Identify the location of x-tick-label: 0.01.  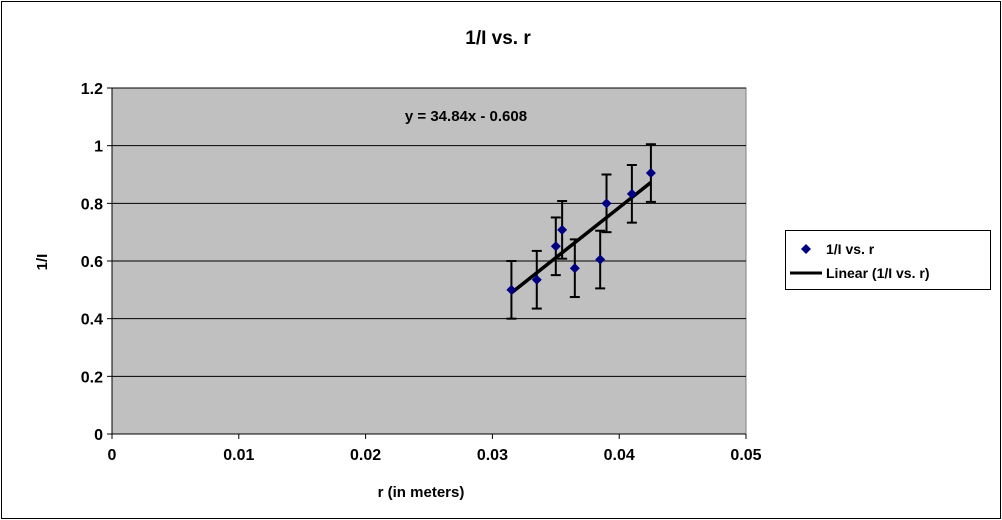
(238, 455).